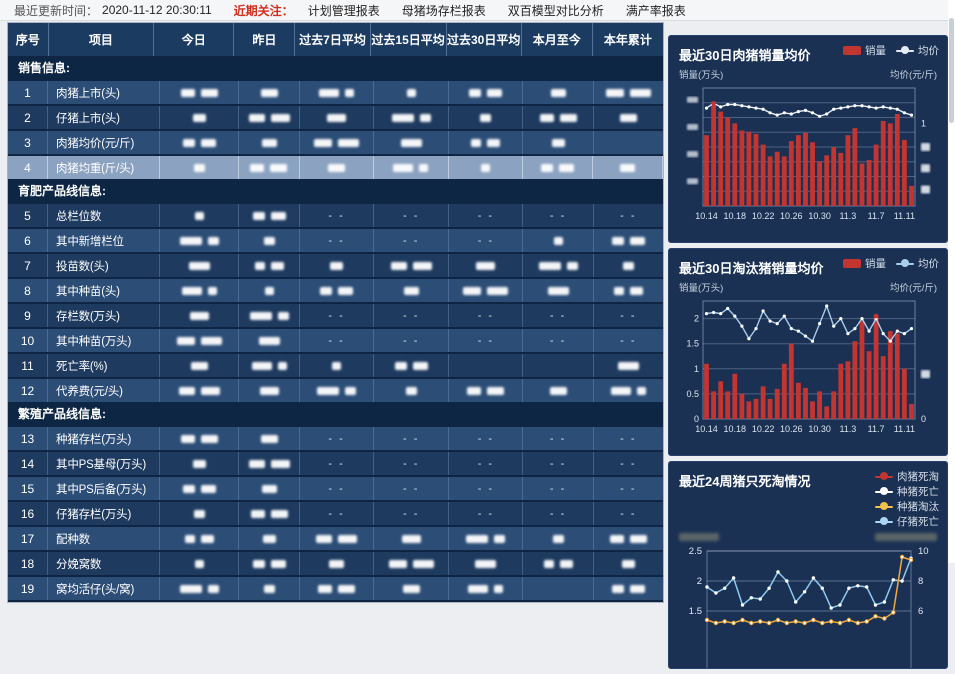  What do you see at coordinates (408, 39) in the screenshot?
I see `column-header: 过去15日平均` at bounding box center [408, 39].